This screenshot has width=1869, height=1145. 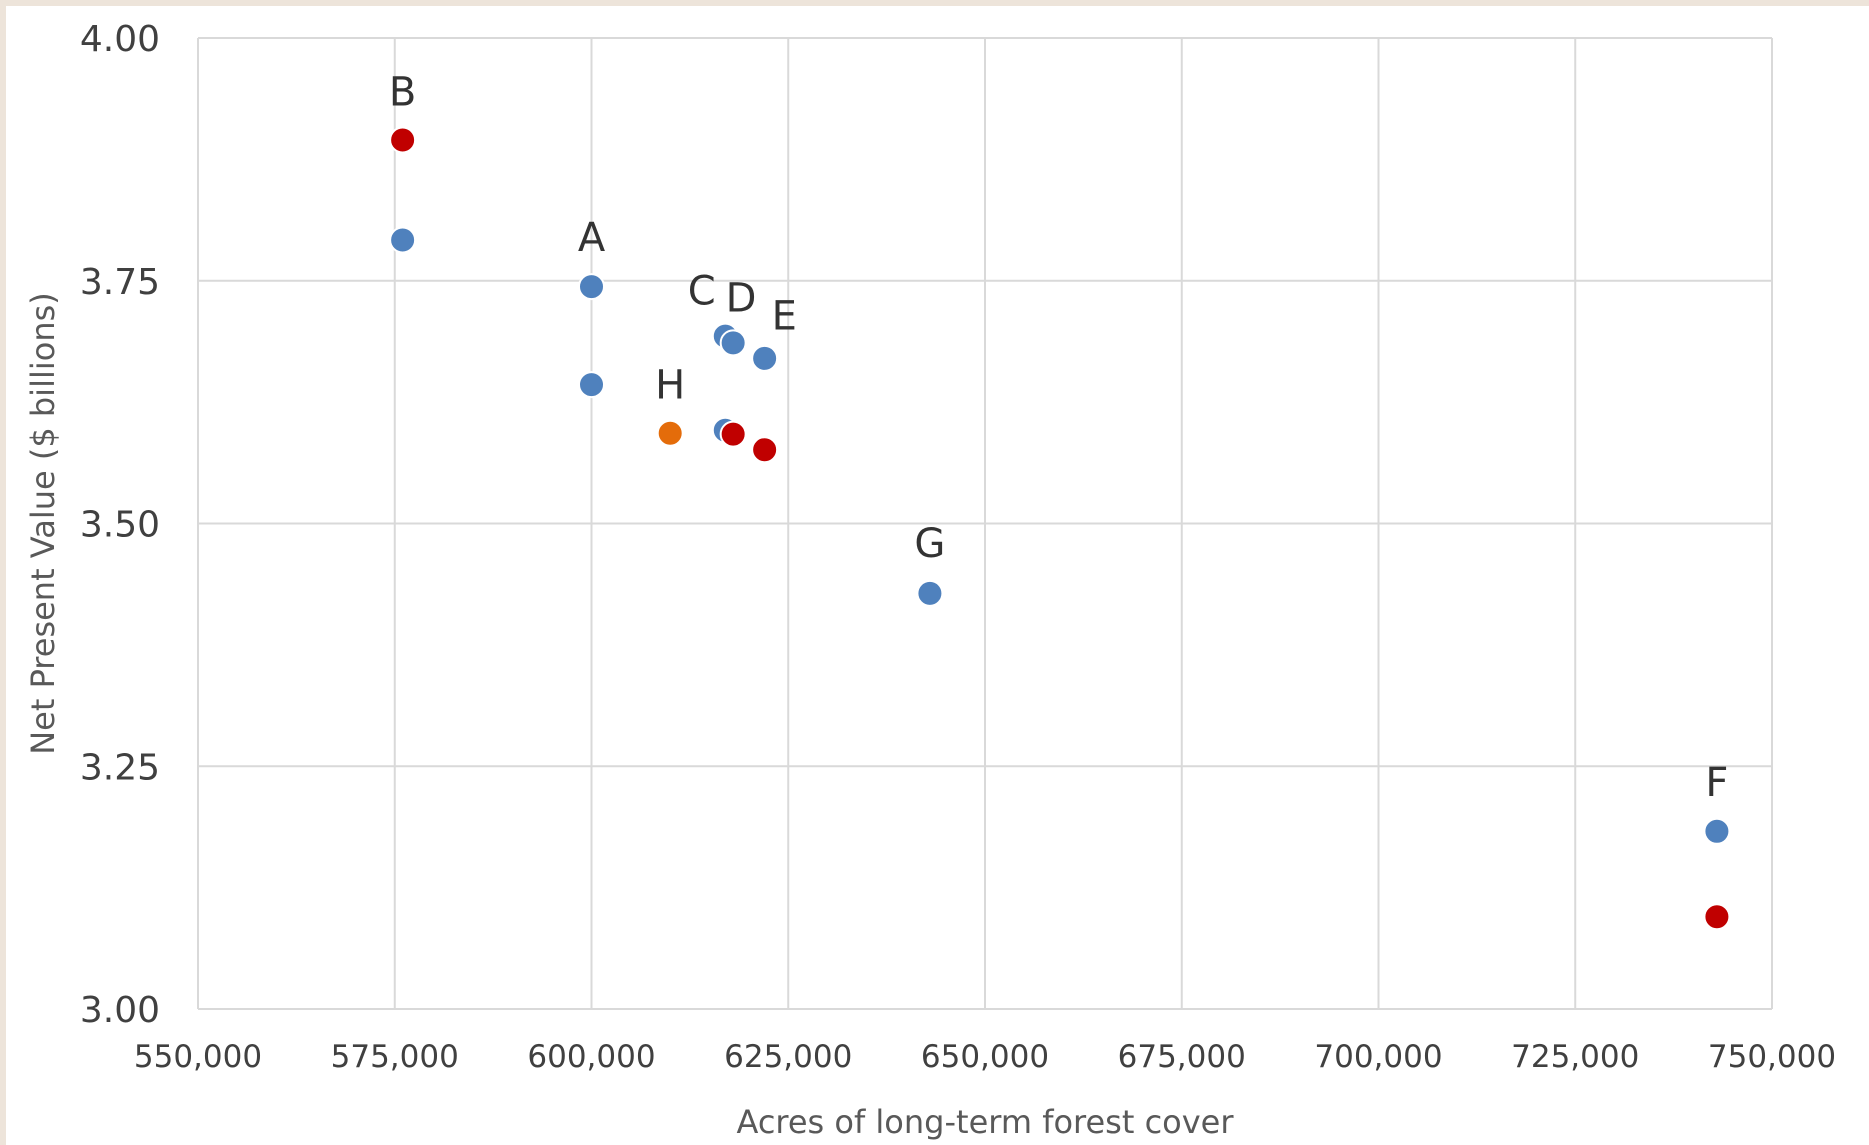 What do you see at coordinates (929, 544) in the screenshot?
I see `point-label-g: G` at bounding box center [929, 544].